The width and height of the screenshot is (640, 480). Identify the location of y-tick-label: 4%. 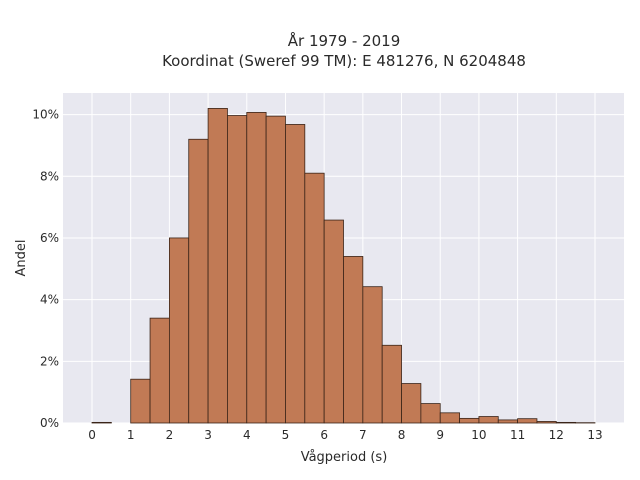
(49, 300).